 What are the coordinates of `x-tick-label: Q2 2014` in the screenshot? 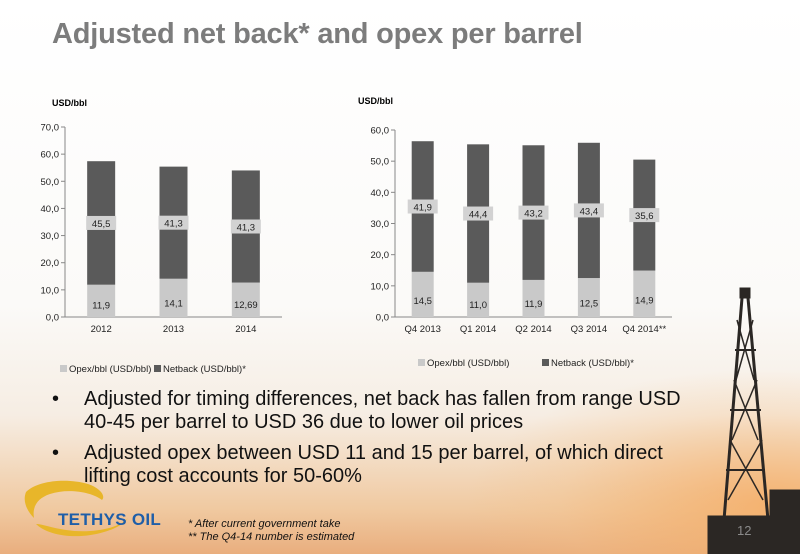 It's located at (533, 329).